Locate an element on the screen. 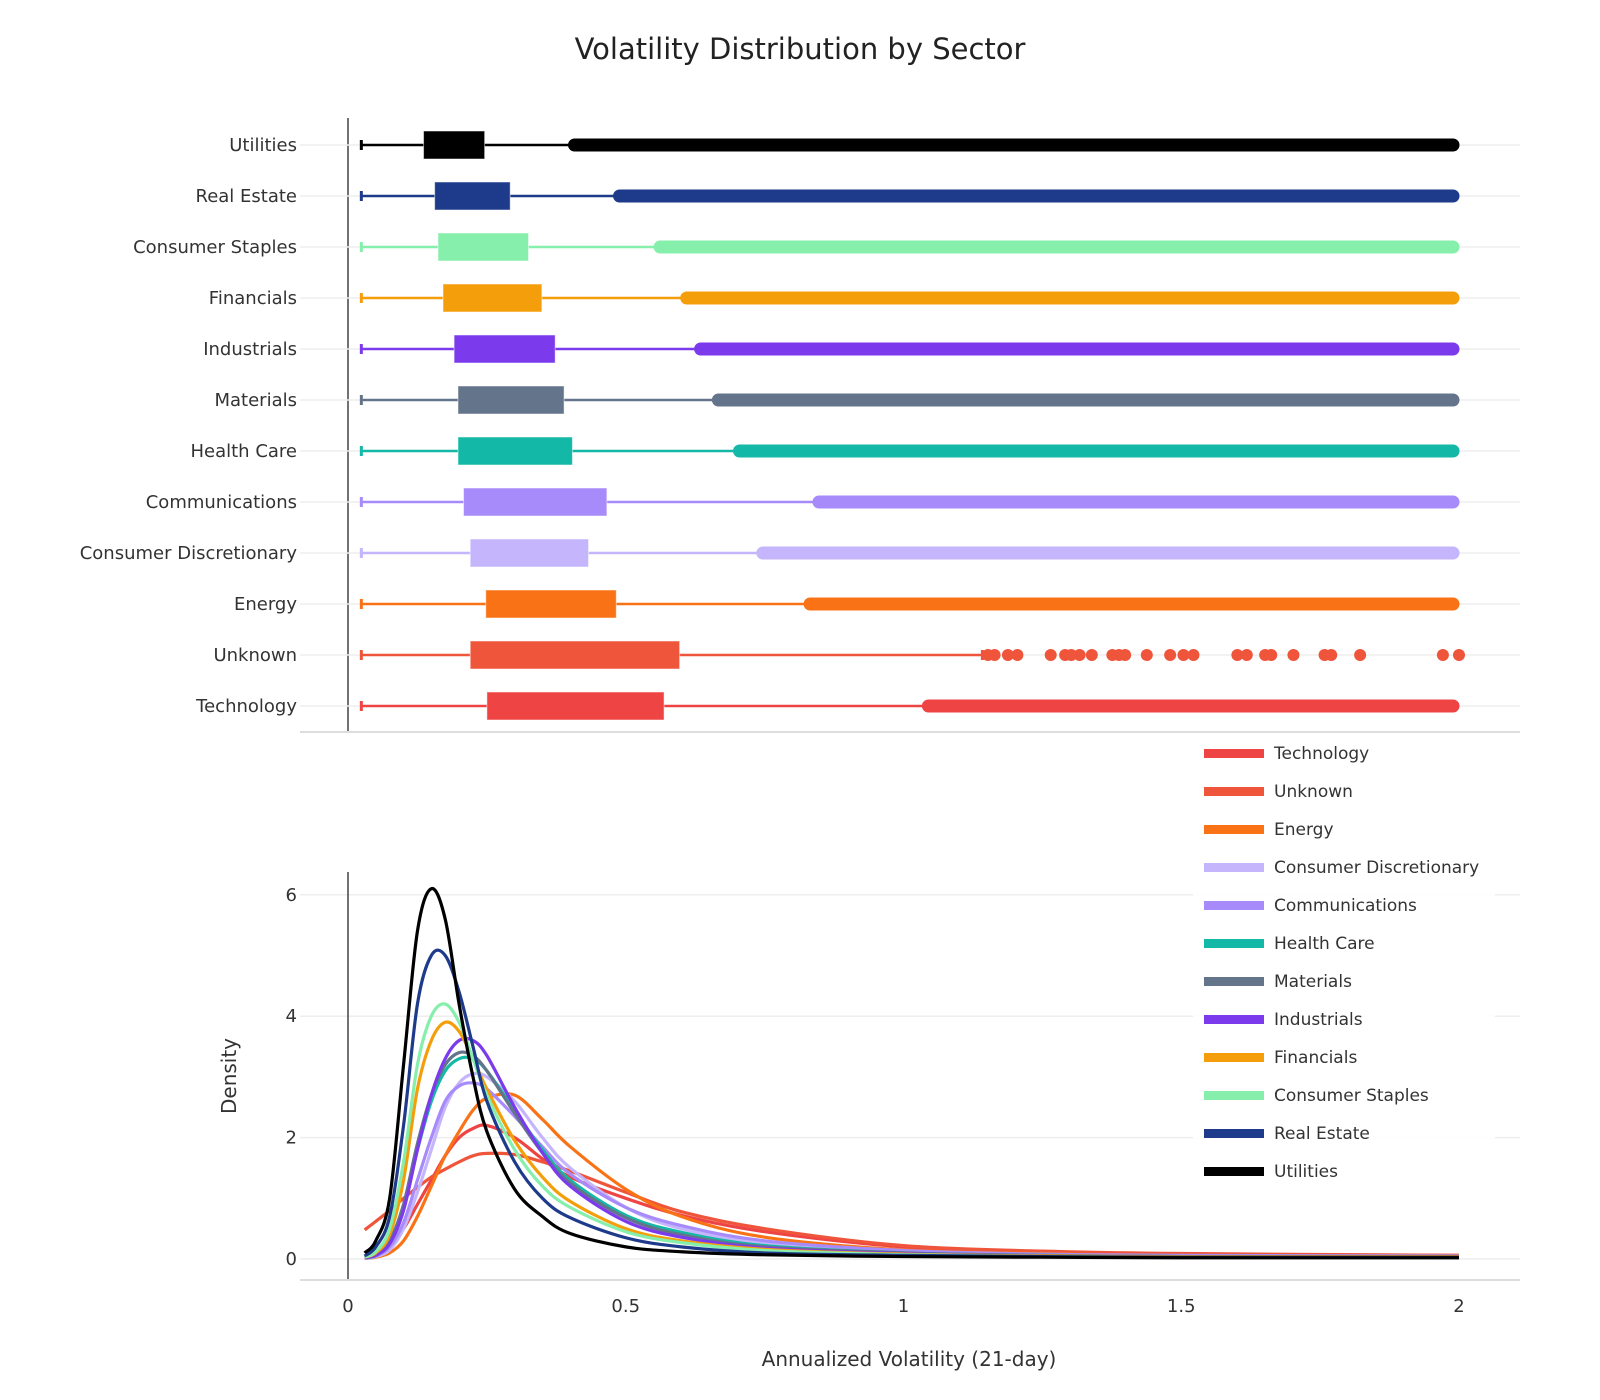 This screenshot has width=1600, height=1400. box-materials: Materials is located at coordinates (867, 400).